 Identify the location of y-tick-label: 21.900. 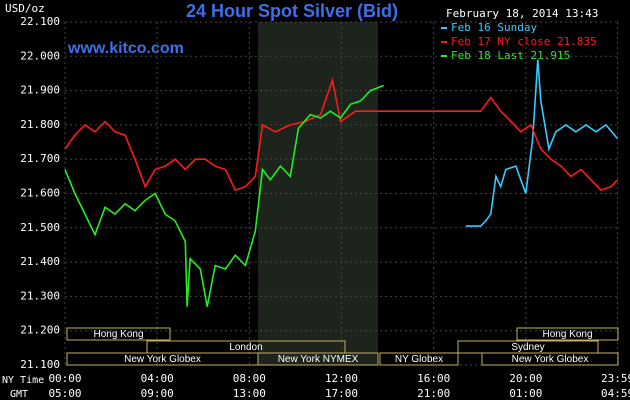
(40, 90).